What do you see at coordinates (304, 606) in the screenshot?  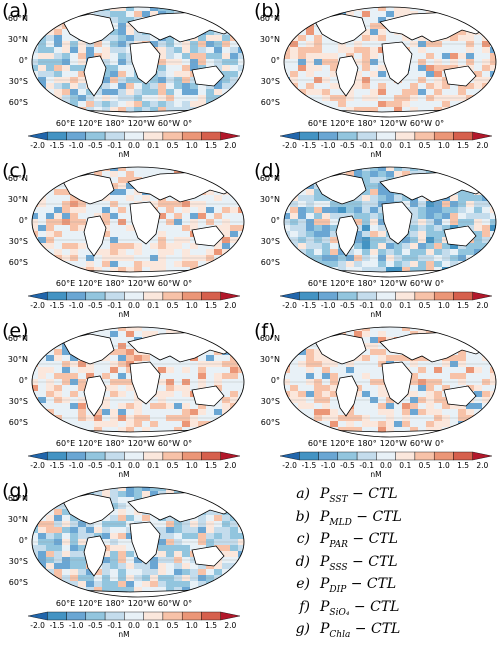 I see `legend-key: f)` at bounding box center [304, 606].